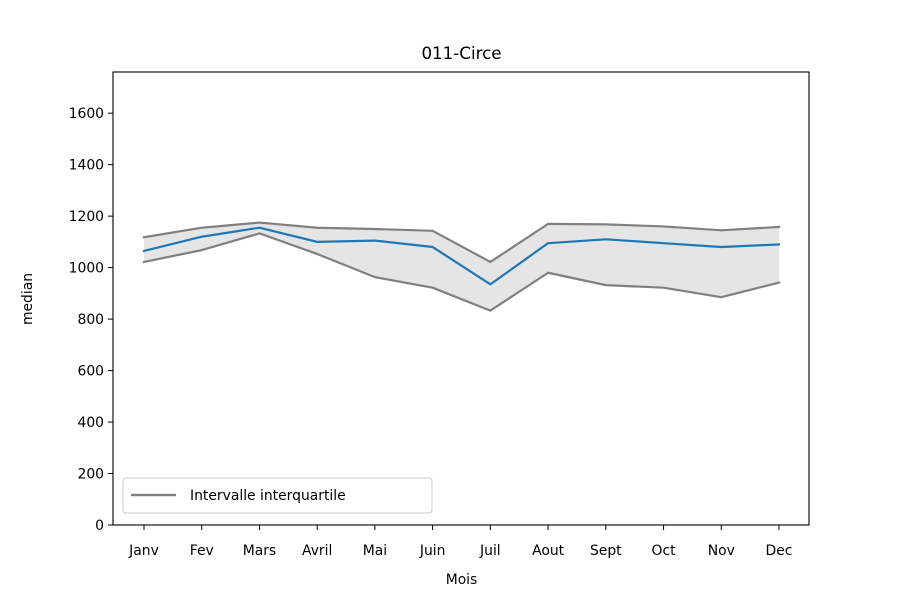  What do you see at coordinates (99, 526) in the screenshot?
I see `y-tick-label-0: 0` at bounding box center [99, 526].